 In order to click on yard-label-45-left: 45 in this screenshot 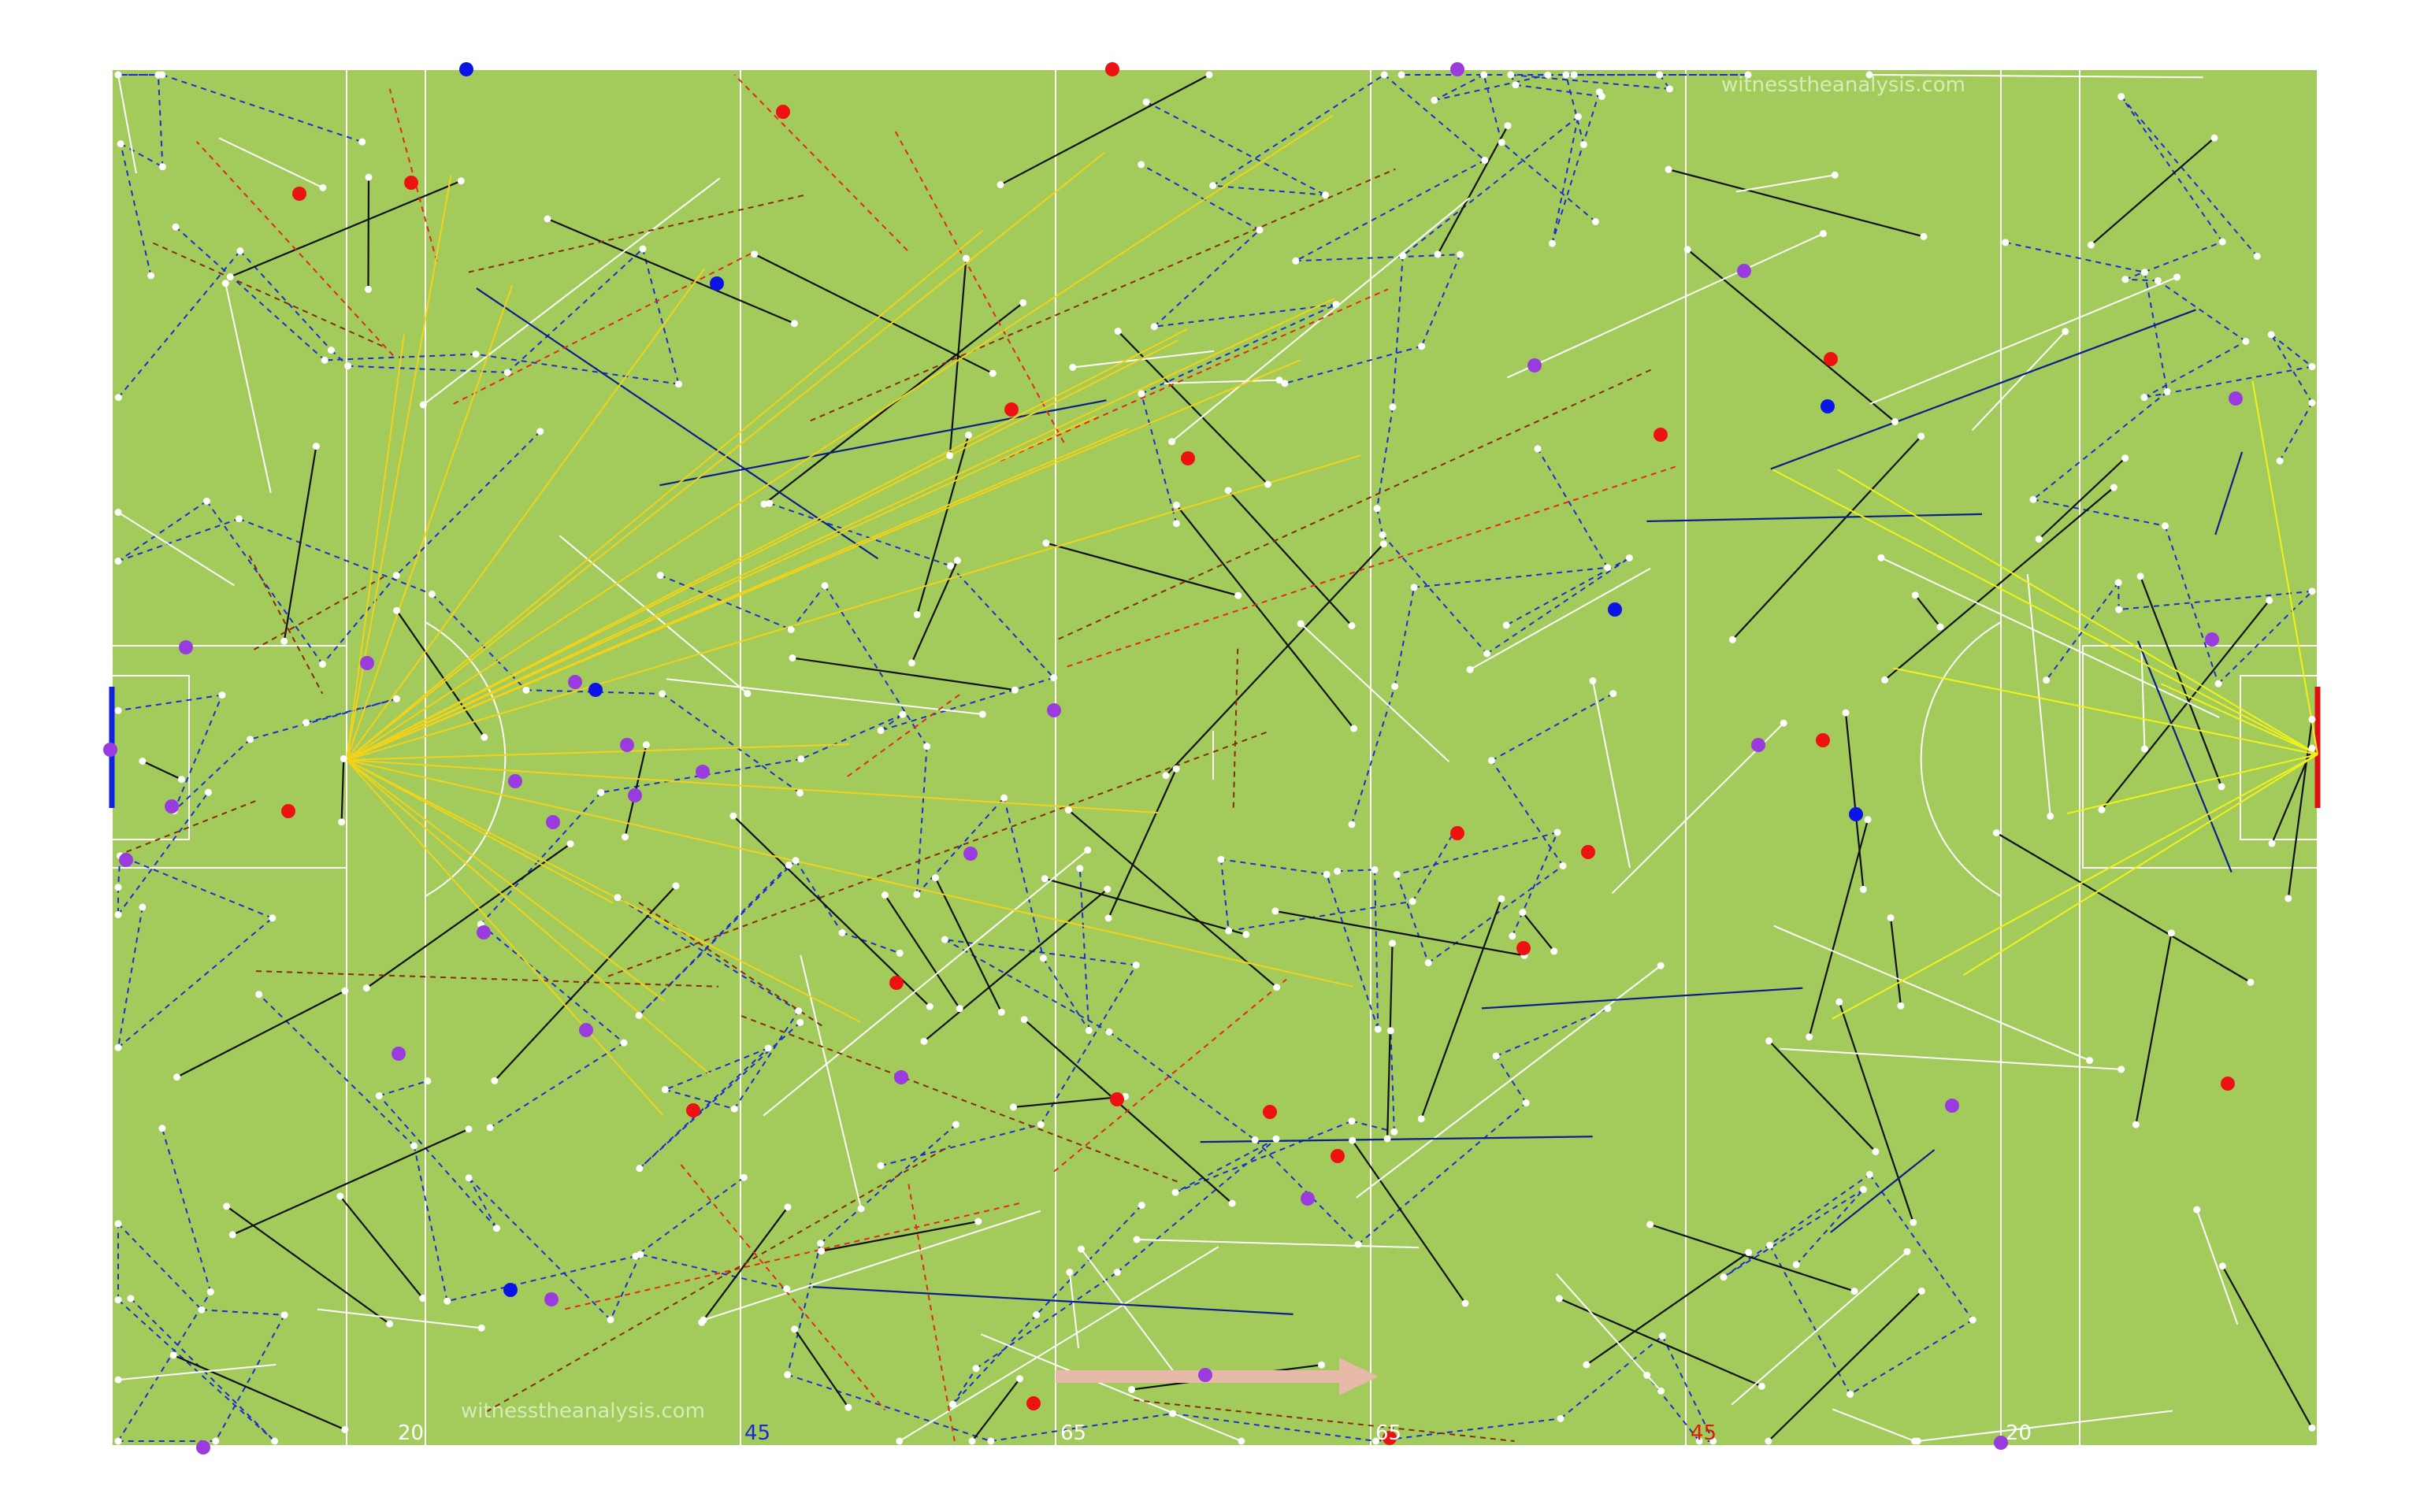, I will do `click(757, 1433)`.